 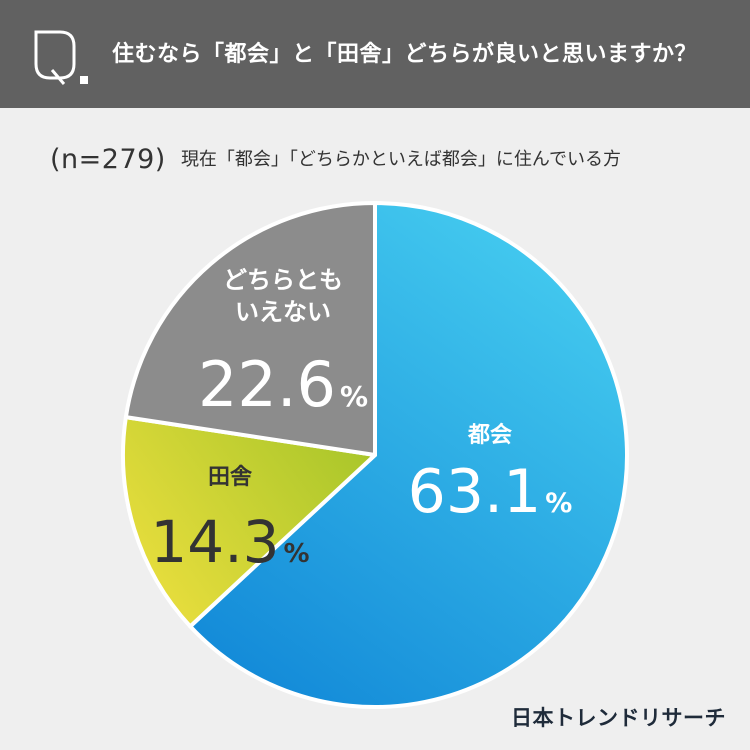 I want to click on pie-slice-inaka, so click(x=249, y=522).